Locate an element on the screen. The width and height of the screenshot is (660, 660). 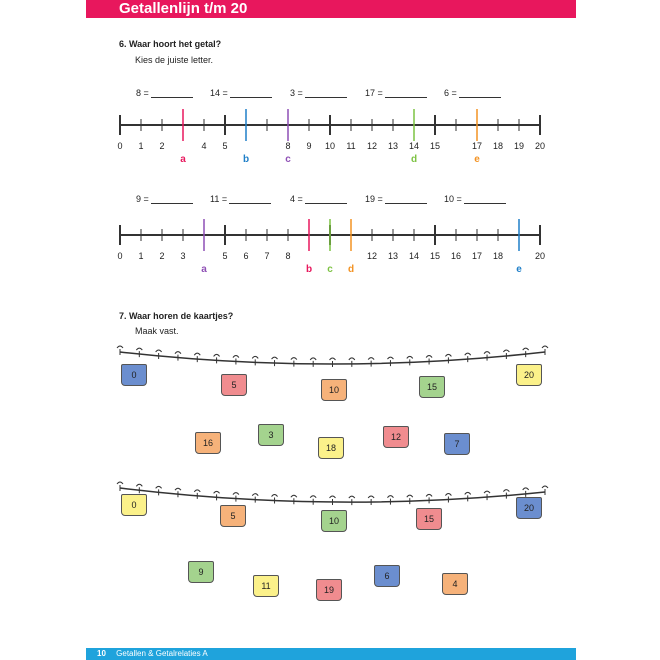
exercise-7-title: 7. Waar horen de kaartjes? is located at coordinates (176, 316).